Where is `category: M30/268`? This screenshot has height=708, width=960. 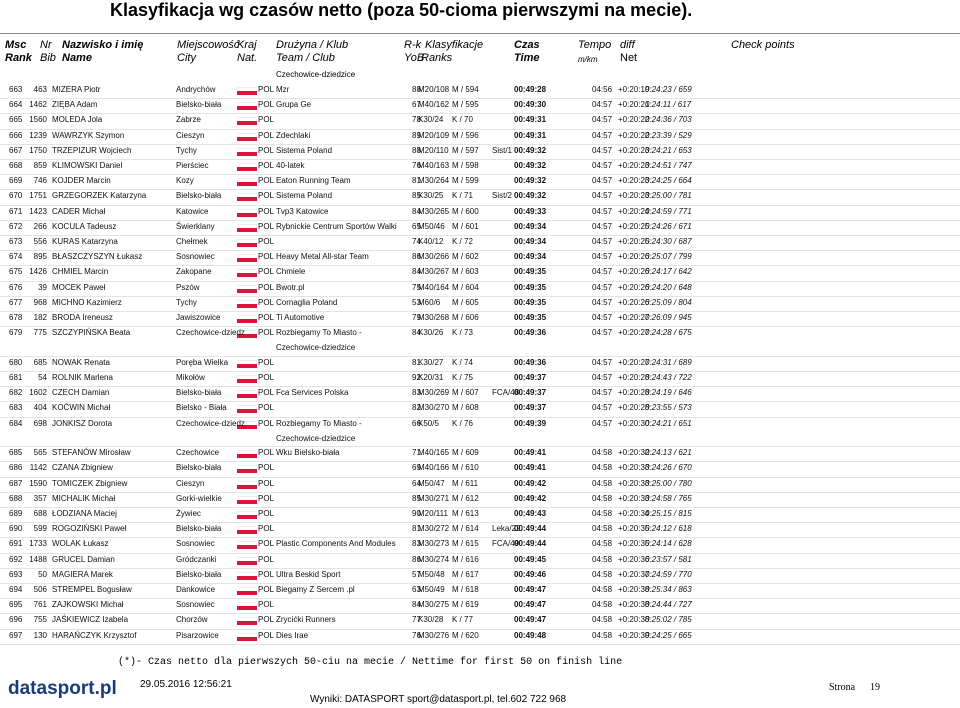 category: M30/268 is located at coordinates (434, 317).